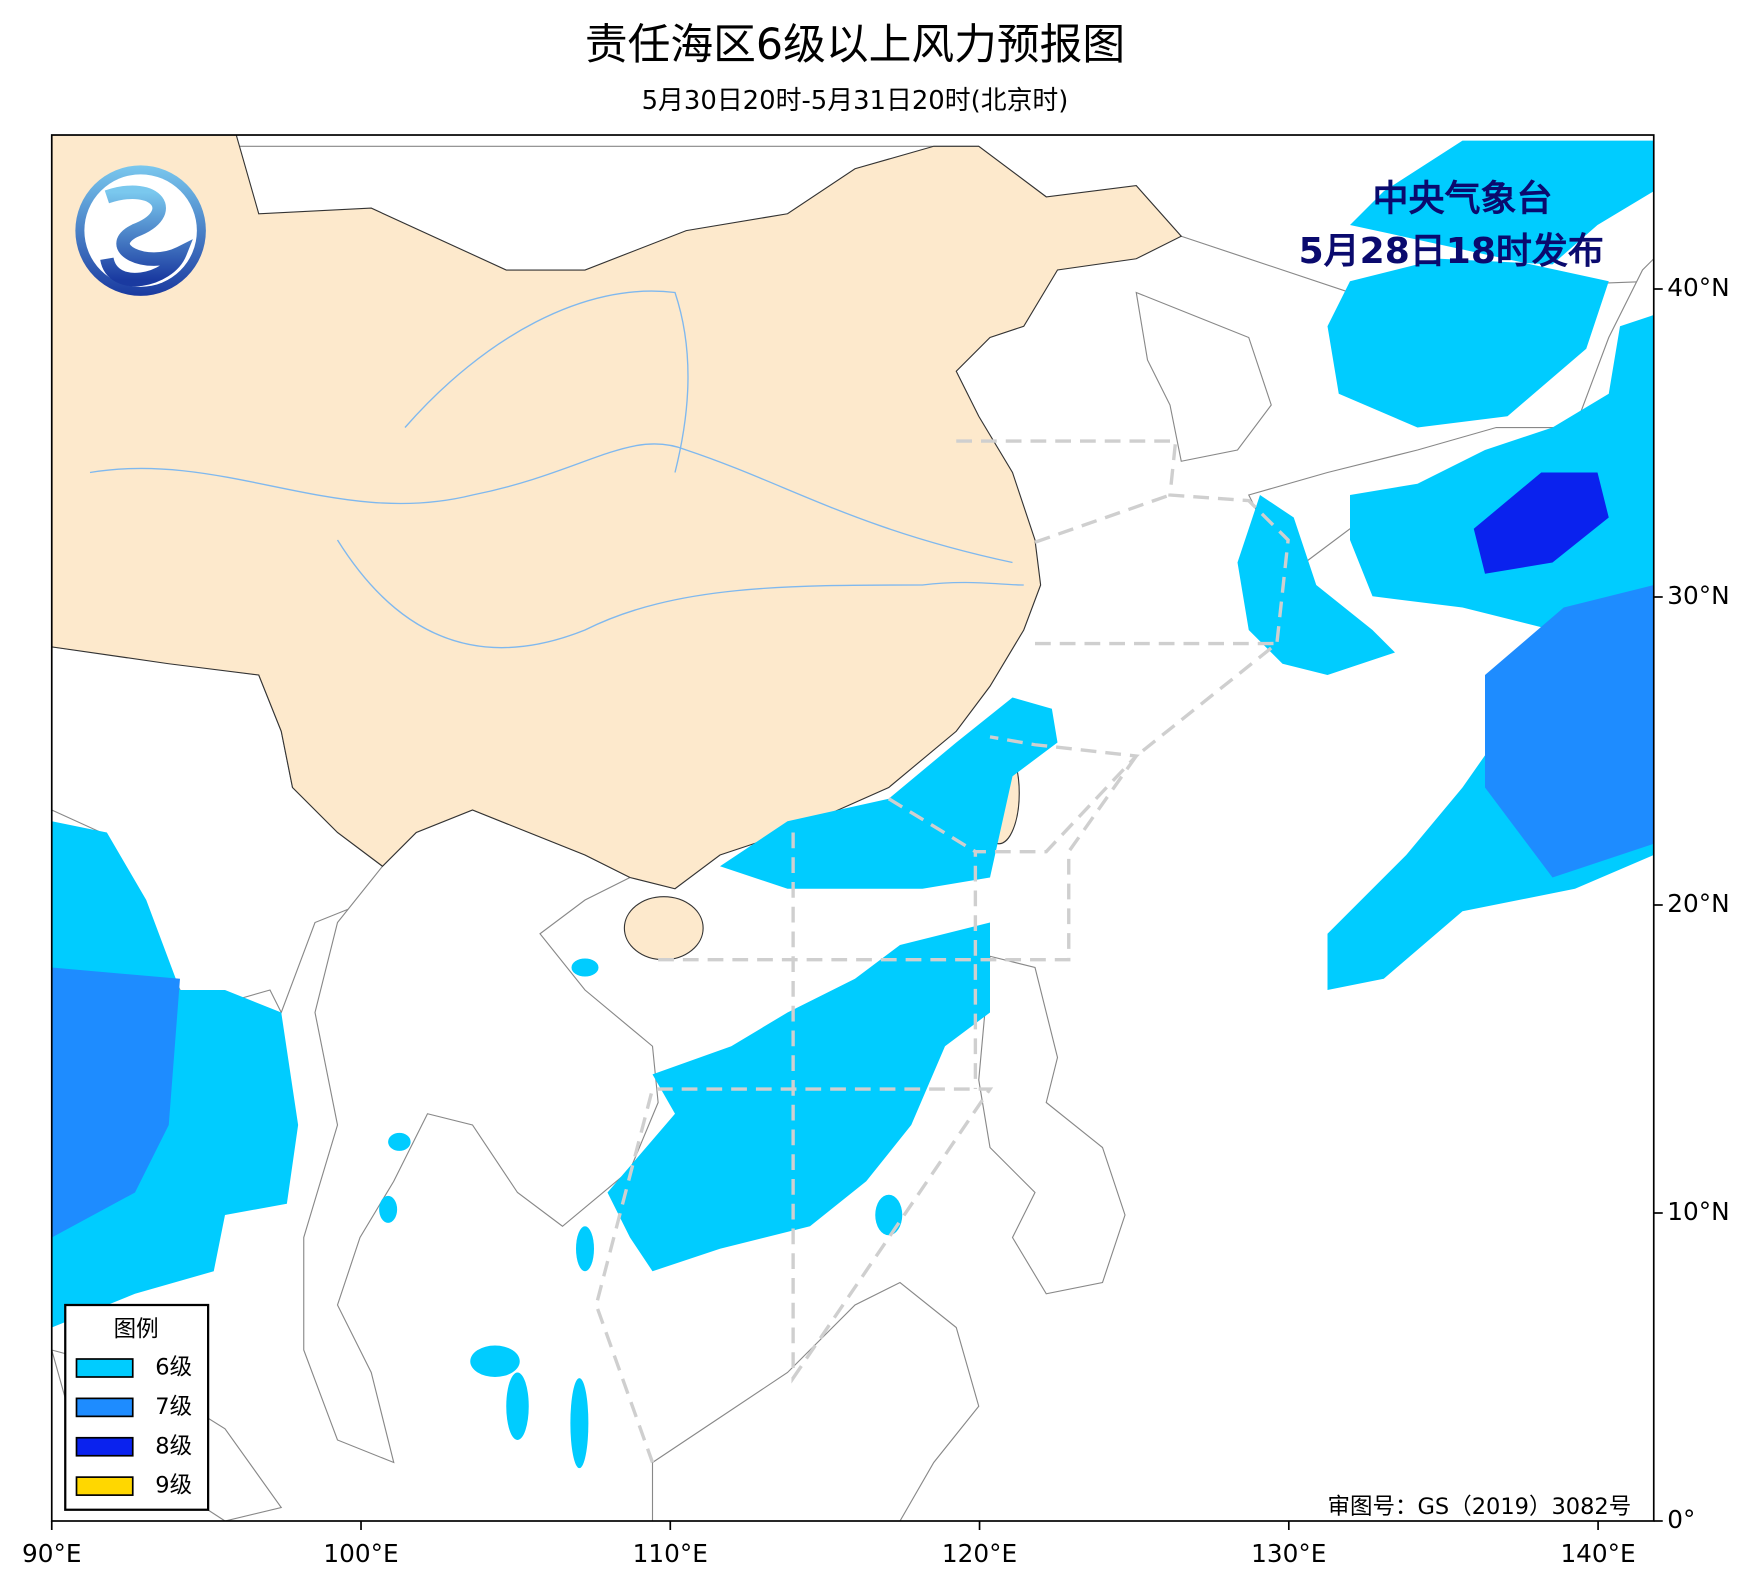  I want to click on x-tick-label: 110°E, so click(670, 1553).